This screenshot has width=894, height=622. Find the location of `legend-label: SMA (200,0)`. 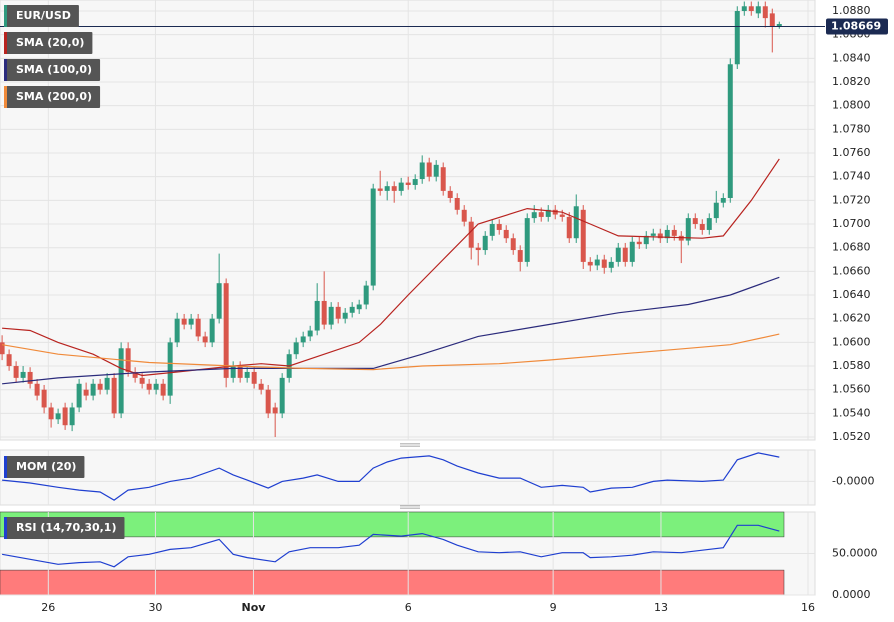

legend-label: SMA (200,0) is located at coordinates (54, 96).